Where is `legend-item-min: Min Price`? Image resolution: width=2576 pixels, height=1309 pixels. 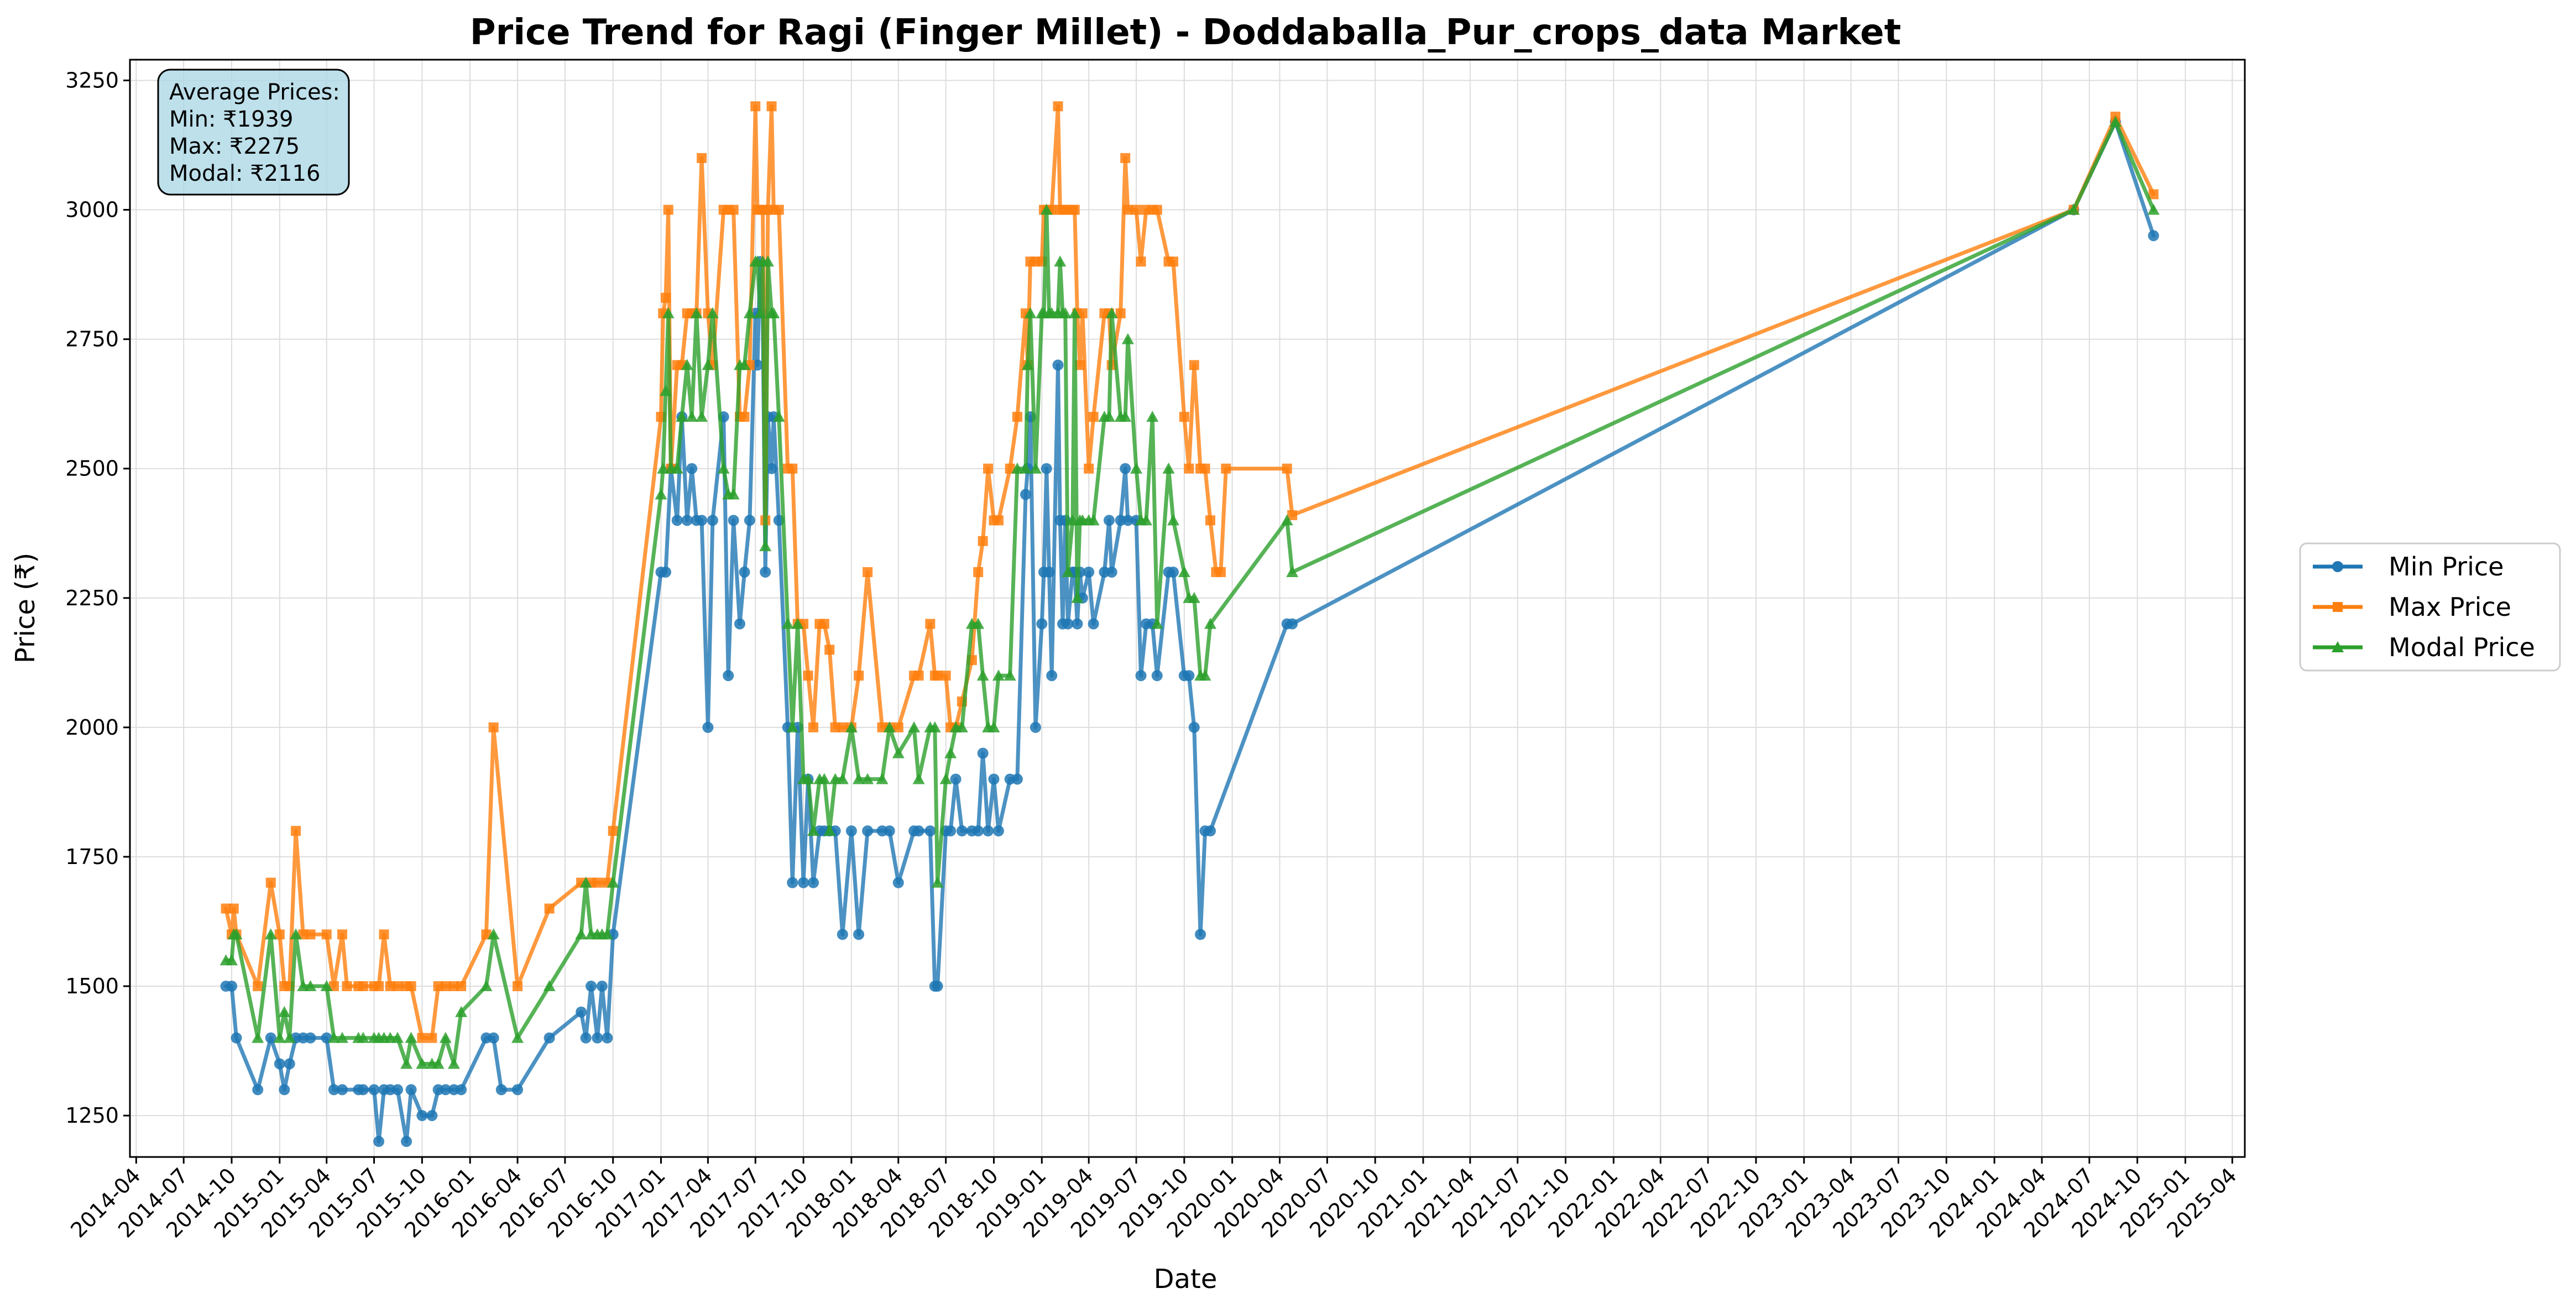 legend-item-min: Min Price is located at coordinates (2408, 567).